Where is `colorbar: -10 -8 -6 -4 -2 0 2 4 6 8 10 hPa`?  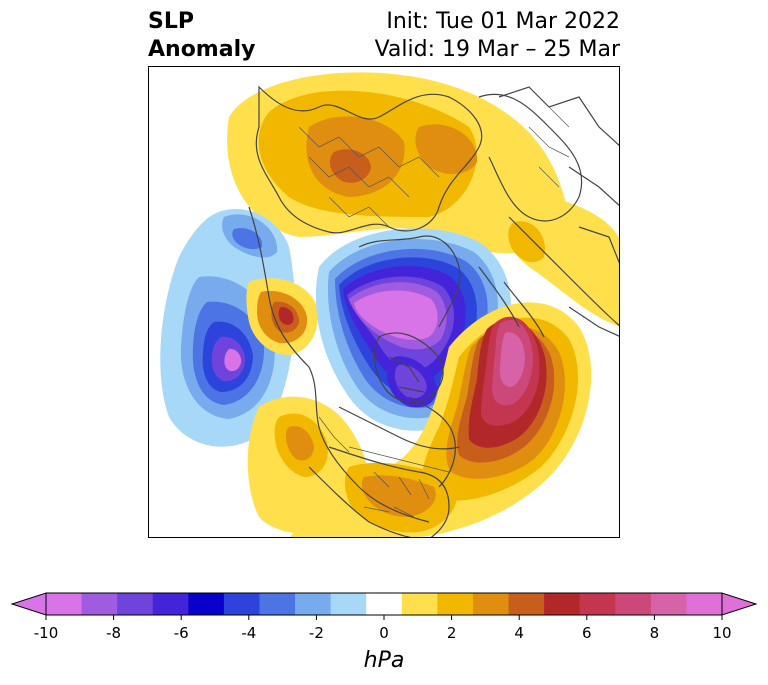 colorbar: -10 -8 -6 -4 -2 0 2 4 6 8 10 hPa is located at coordinates (384, 632).